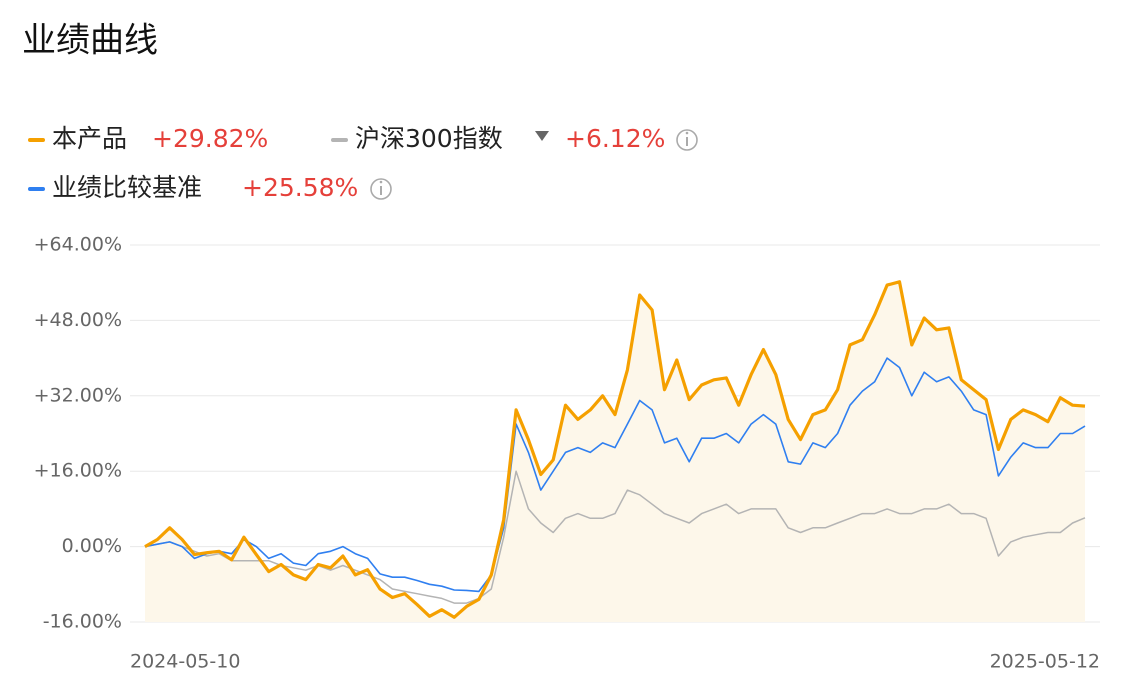 The height and width of the screenshot is (687, 1135). Describe the element at coordinates (346, 163) in the screenshot. I see `legend: 本产品 +29.82% 沪深300指数 +6.12% 业绩比较基准 +25.58%` at that location.